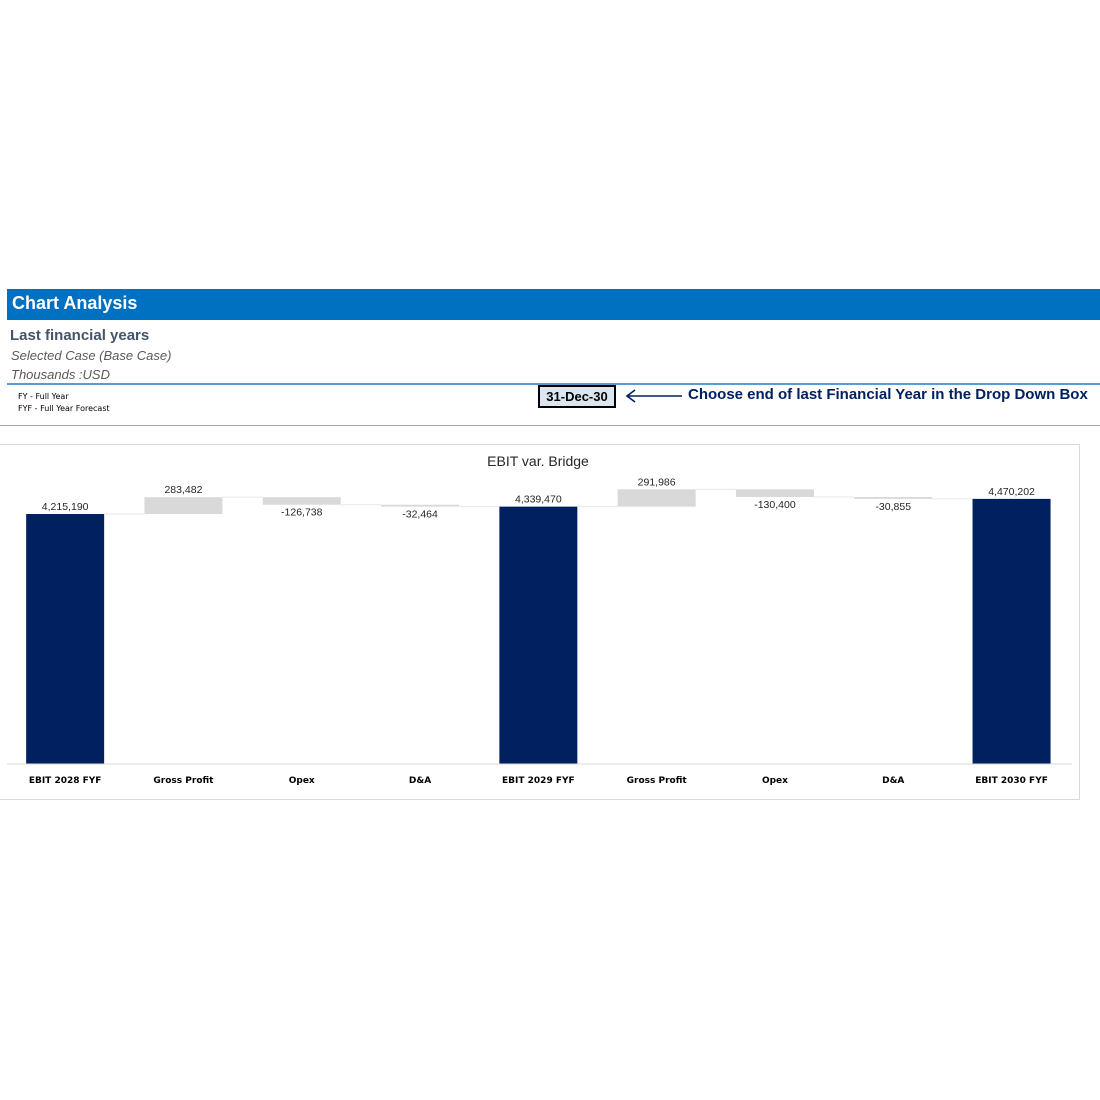 This screenshot has height=1100, width=1100. Describe the element at coordinates (657, 482) in the screenshot. I see `data-label: 291,986` at that location.